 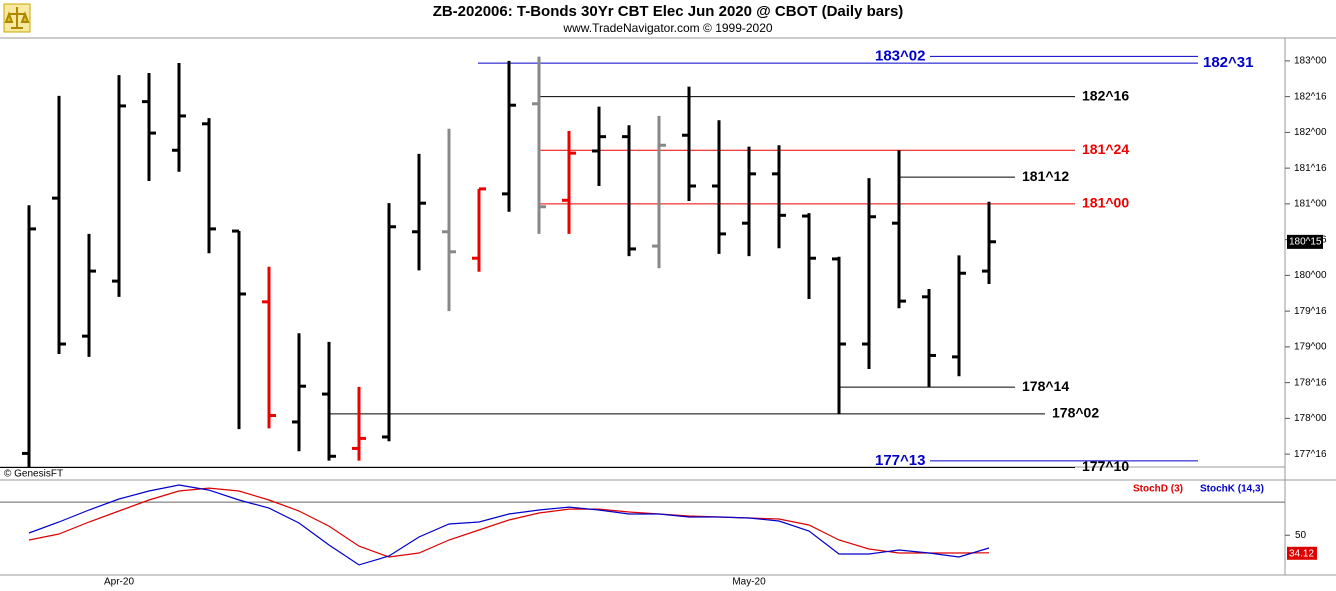 I want to click on source: © GenesisFT, so click(x=33, y=474).